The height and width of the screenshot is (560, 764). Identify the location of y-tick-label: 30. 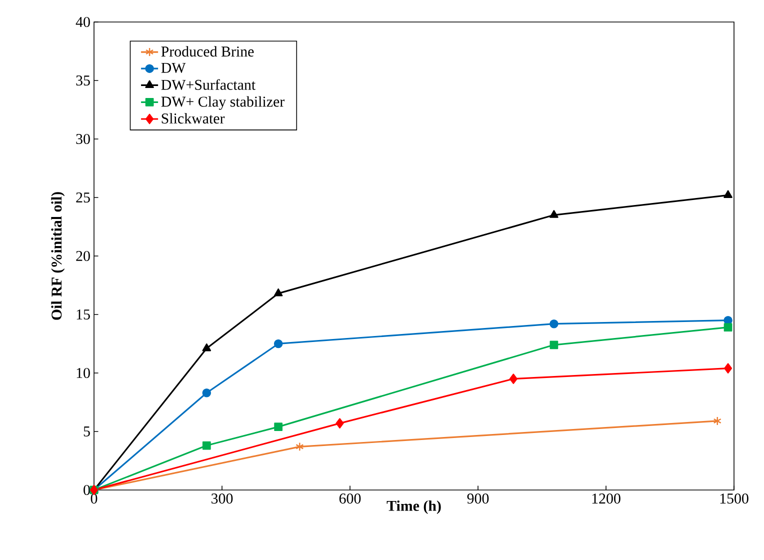
(83, 139).